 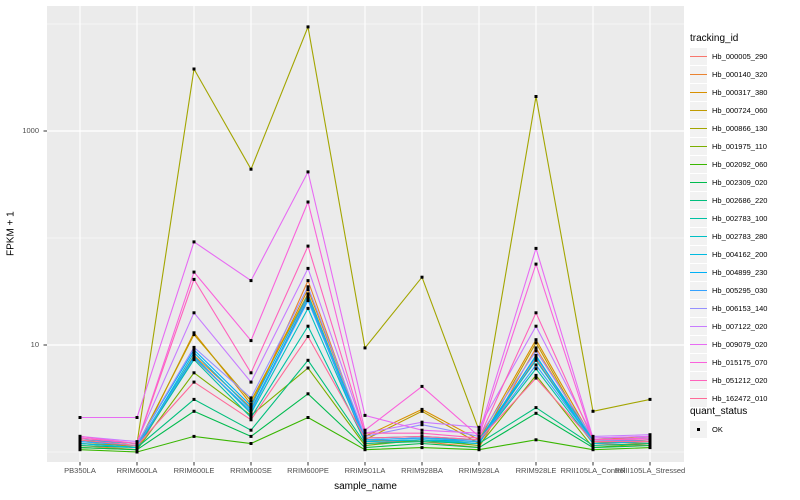 What do you see at coordinates (11, 234) in the screenshot?
I see `y-axis-title: FPKM + 1` at bounding box center [11, 234].